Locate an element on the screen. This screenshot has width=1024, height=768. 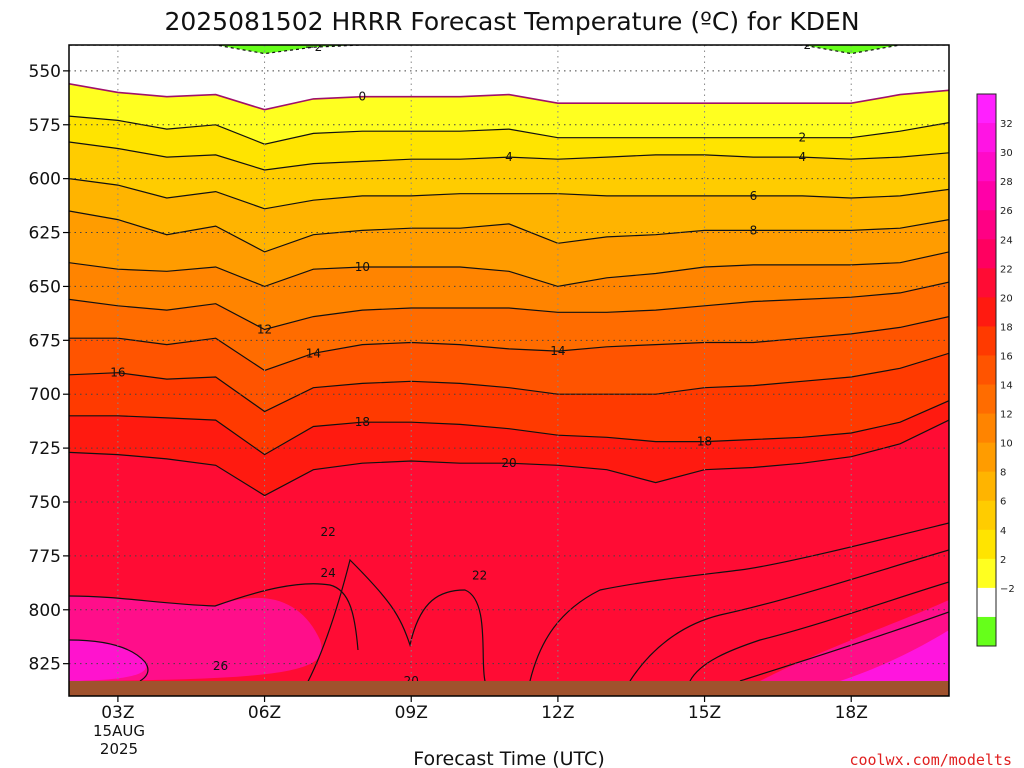
contour-label-2: 2 is located at coordinates (803, 138).